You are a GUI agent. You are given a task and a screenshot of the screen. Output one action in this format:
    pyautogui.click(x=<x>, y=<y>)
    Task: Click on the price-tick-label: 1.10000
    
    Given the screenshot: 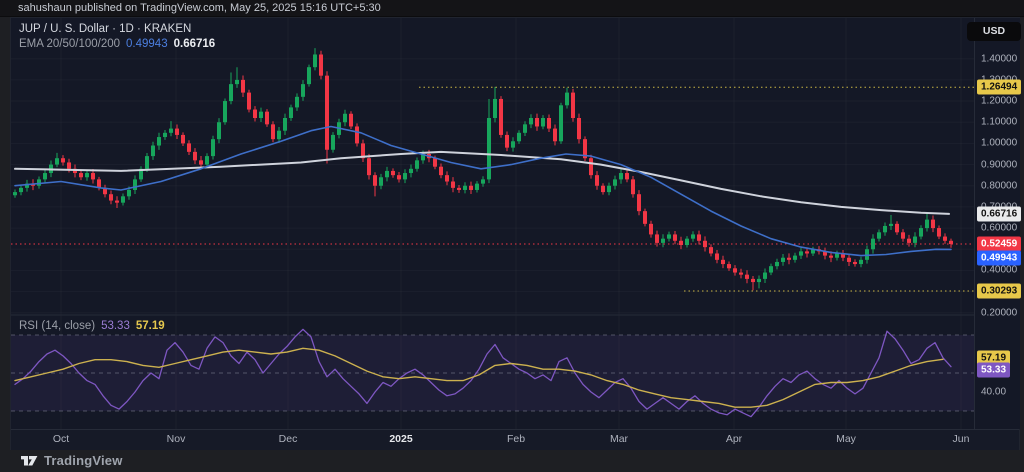 What is the action you would take?
    pyautogui.click(x=999, y=122)
    